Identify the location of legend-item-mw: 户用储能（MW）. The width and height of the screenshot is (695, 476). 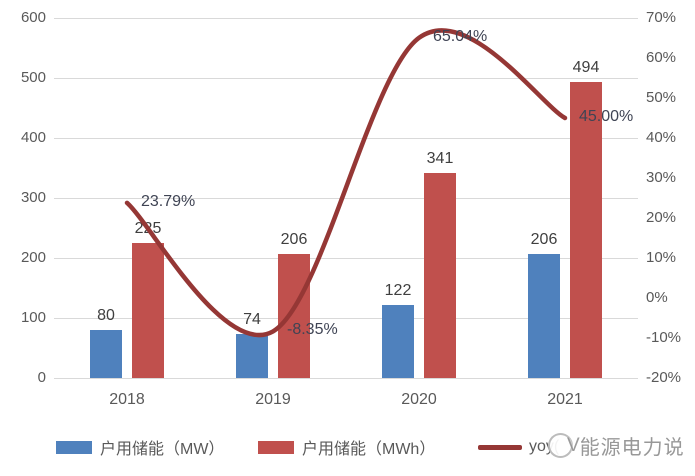
(140, 447).